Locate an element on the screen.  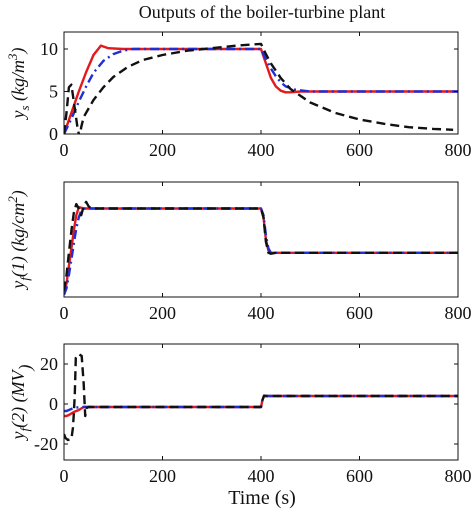
y-axis-label: ys (kg/m3) is located at coordinates (18, 83).